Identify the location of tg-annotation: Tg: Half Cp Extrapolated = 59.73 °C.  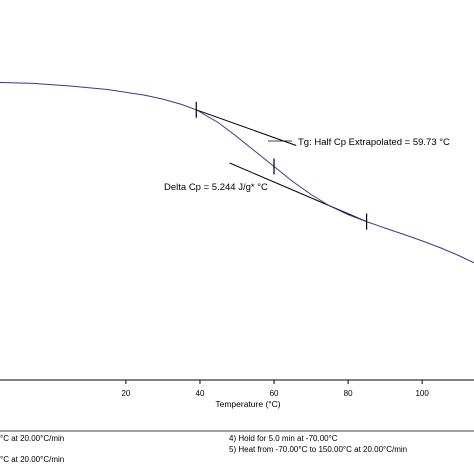
(374, 142).